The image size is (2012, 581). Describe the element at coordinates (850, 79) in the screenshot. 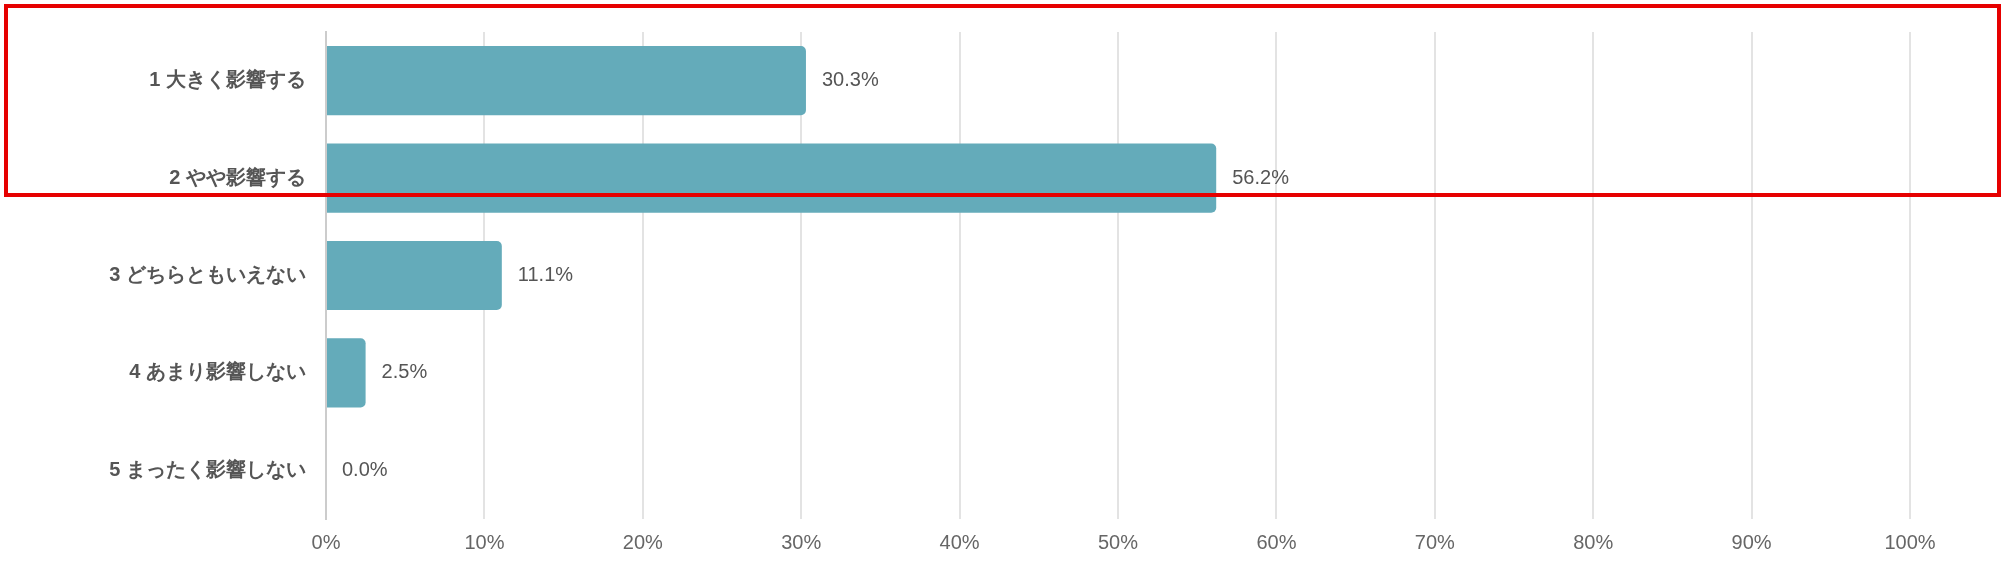

I see `data-label: 30.3%` at that location.